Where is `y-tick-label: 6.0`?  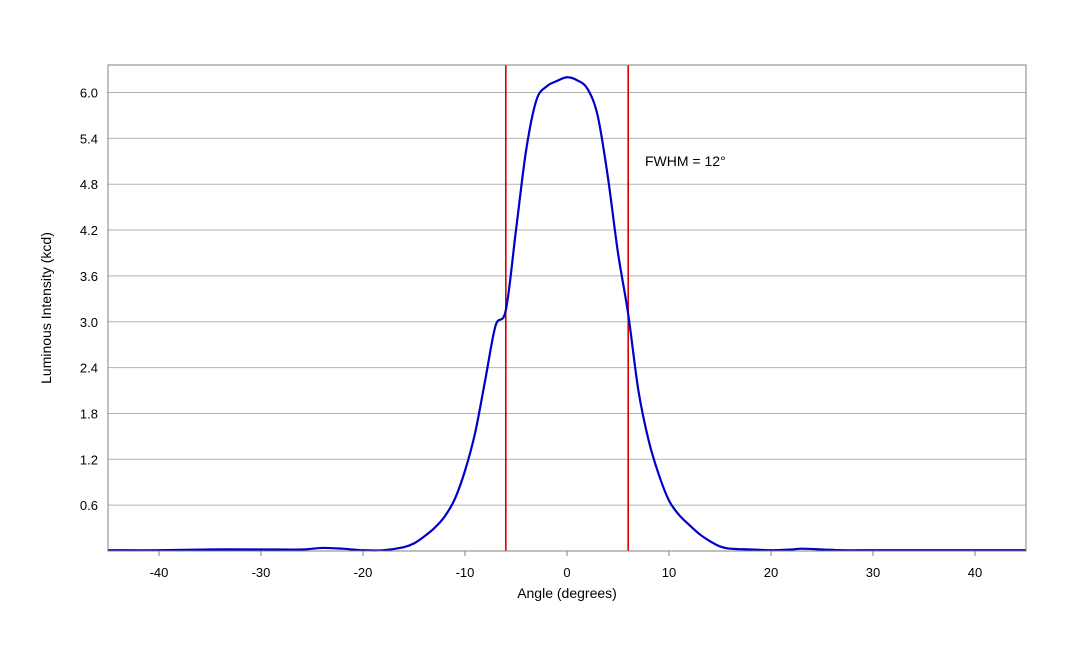 y-tick-label: 6.0 is located at coordinates (89, 93).